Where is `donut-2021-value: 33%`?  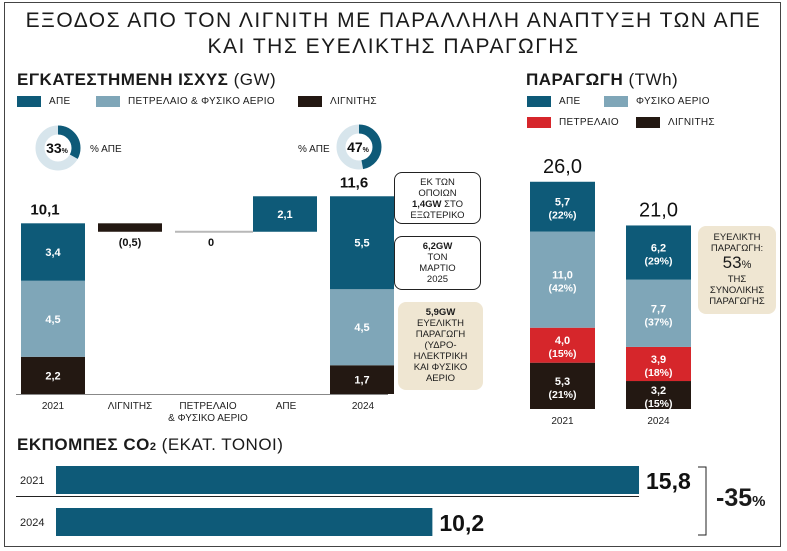
donut-2021-value: 33% is located at coordinates (57, 148).